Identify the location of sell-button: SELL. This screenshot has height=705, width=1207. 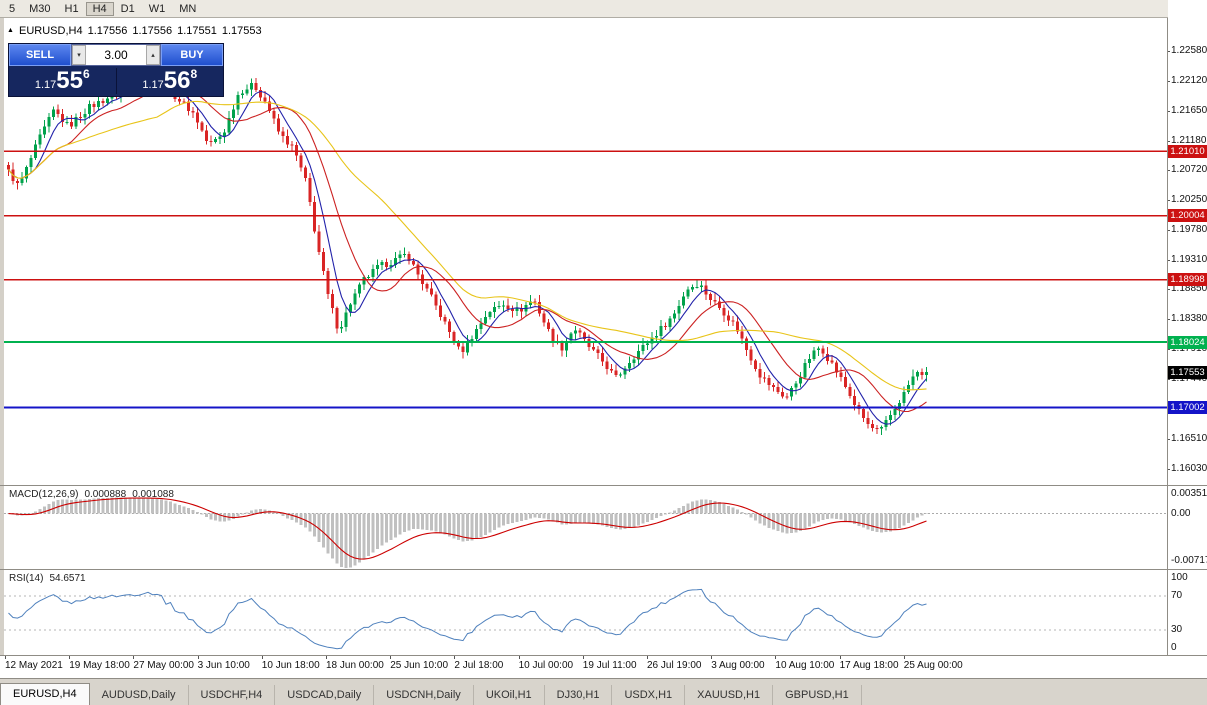
(40, 55).